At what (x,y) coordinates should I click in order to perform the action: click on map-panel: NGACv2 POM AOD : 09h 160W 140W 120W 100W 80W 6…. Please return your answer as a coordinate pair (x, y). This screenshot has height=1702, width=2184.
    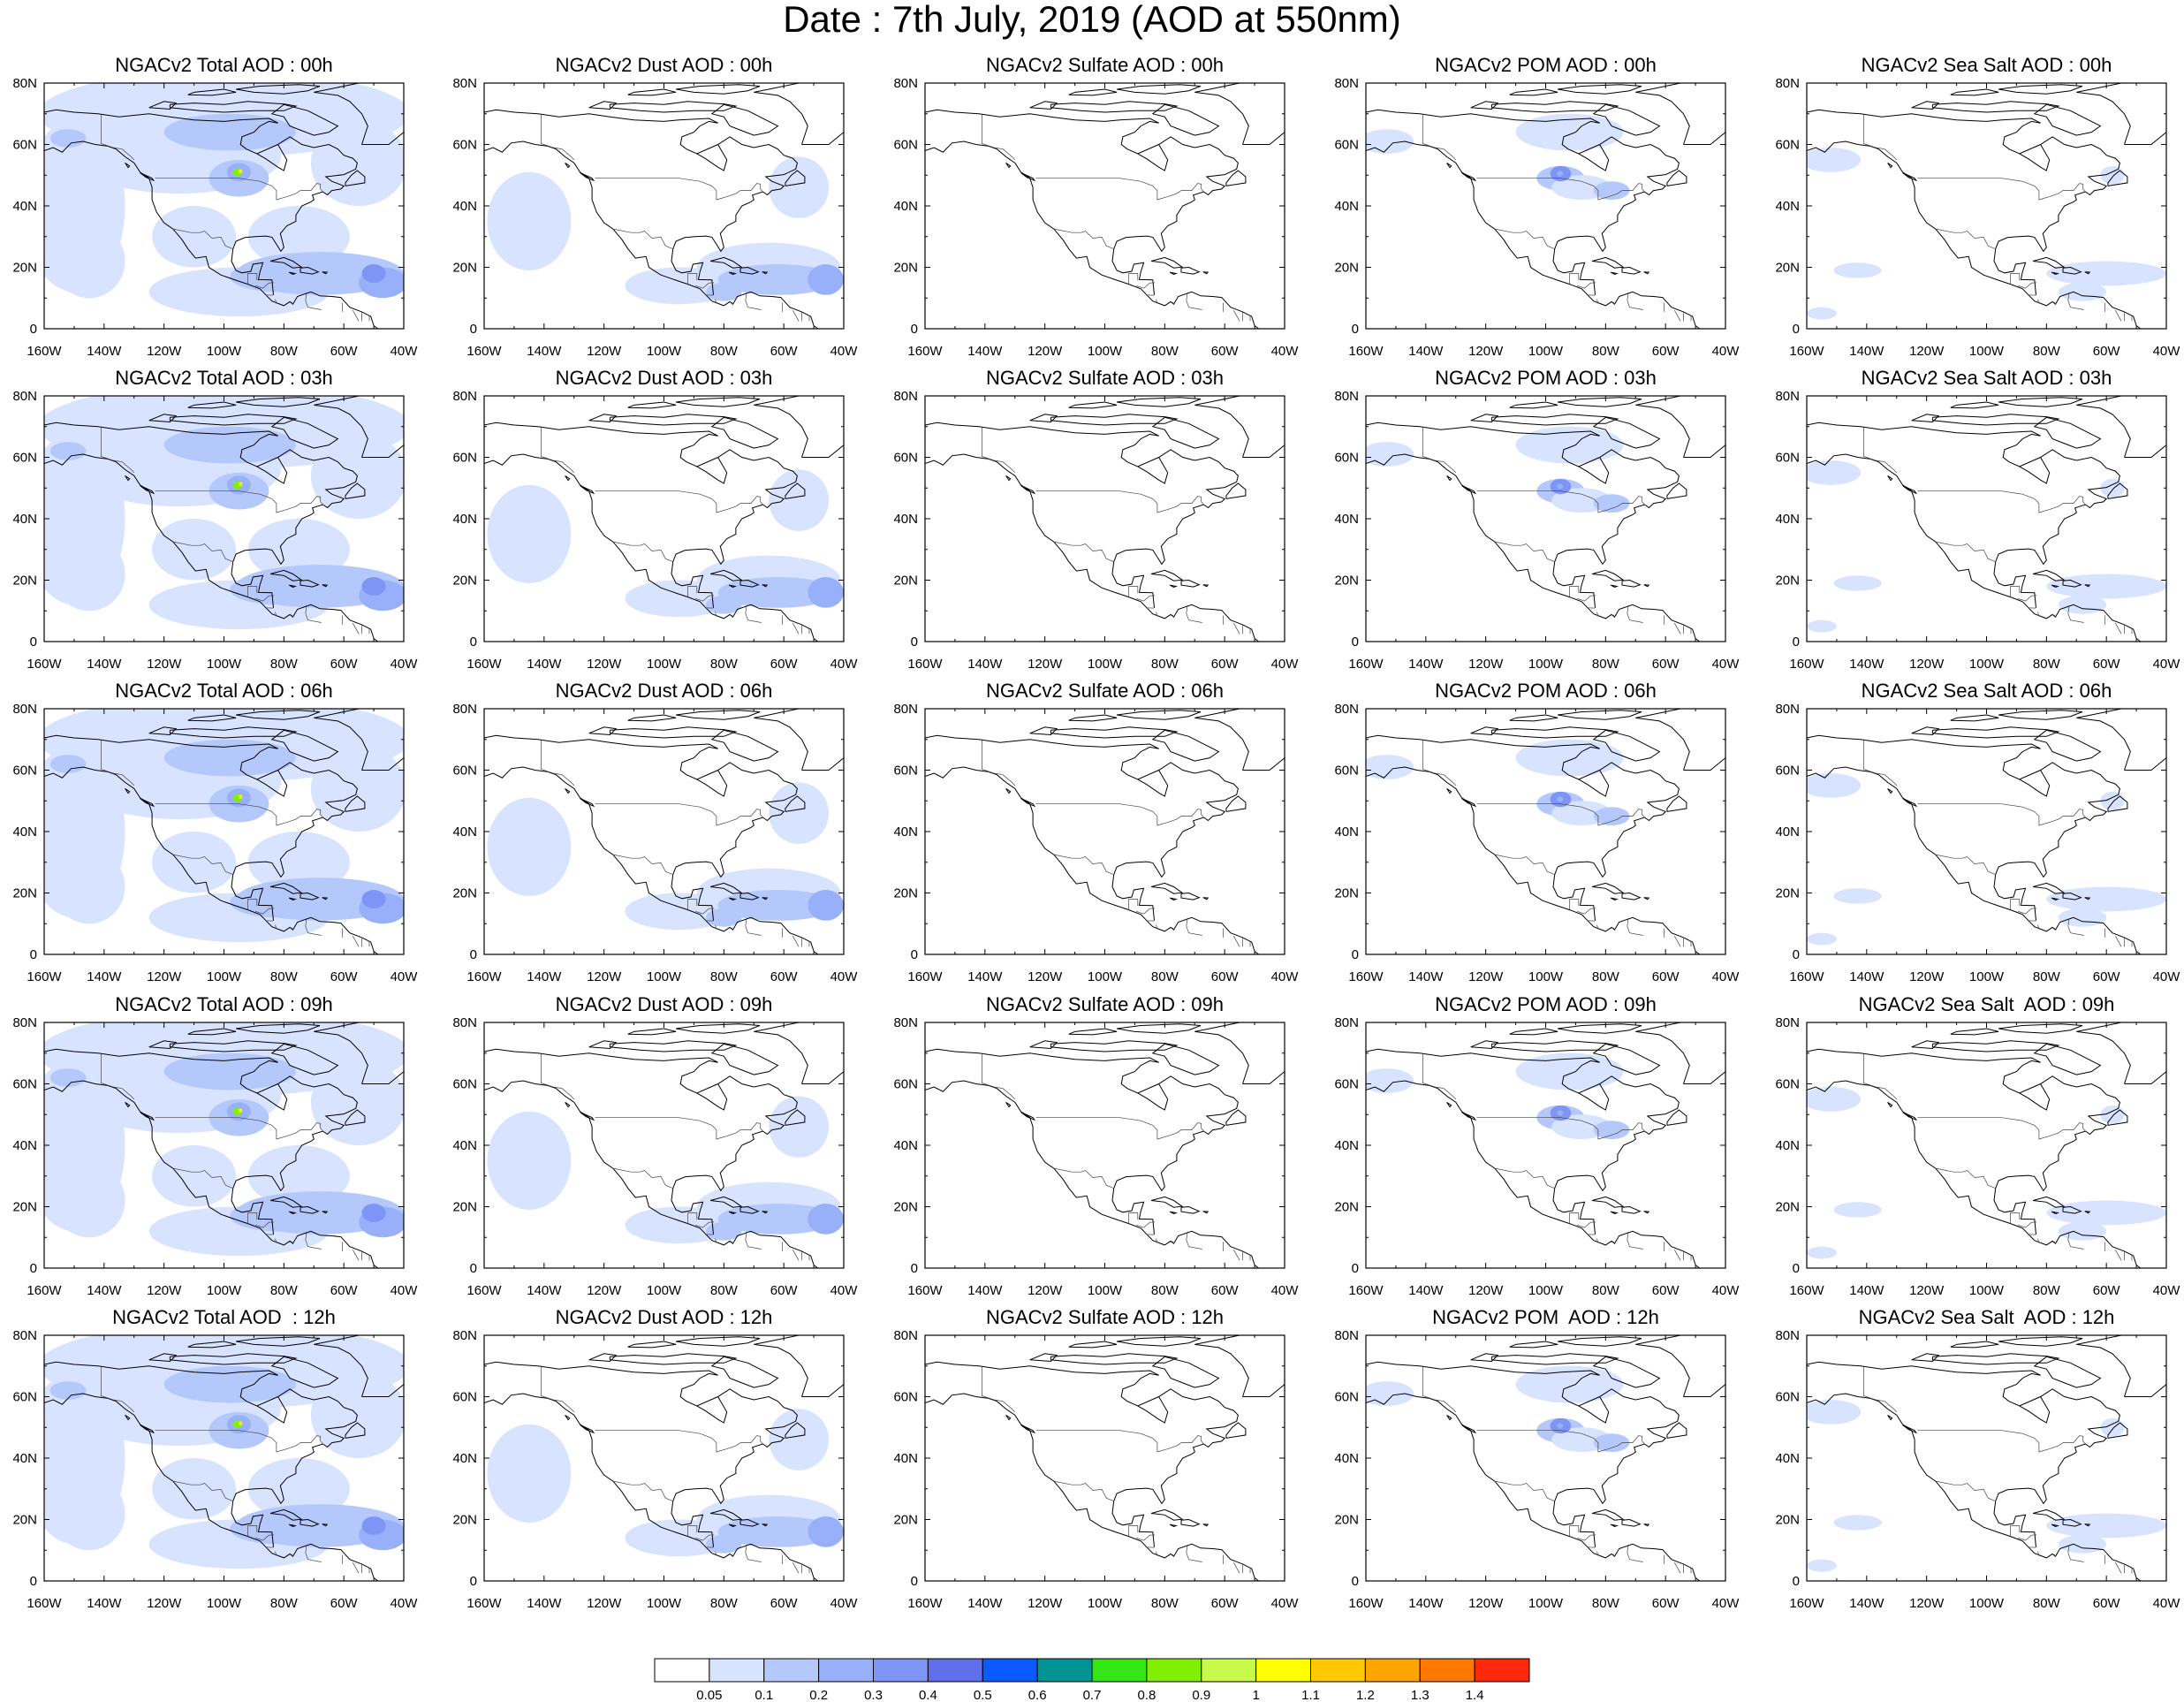
    Looking at the image, I should click on (1531, 1146).